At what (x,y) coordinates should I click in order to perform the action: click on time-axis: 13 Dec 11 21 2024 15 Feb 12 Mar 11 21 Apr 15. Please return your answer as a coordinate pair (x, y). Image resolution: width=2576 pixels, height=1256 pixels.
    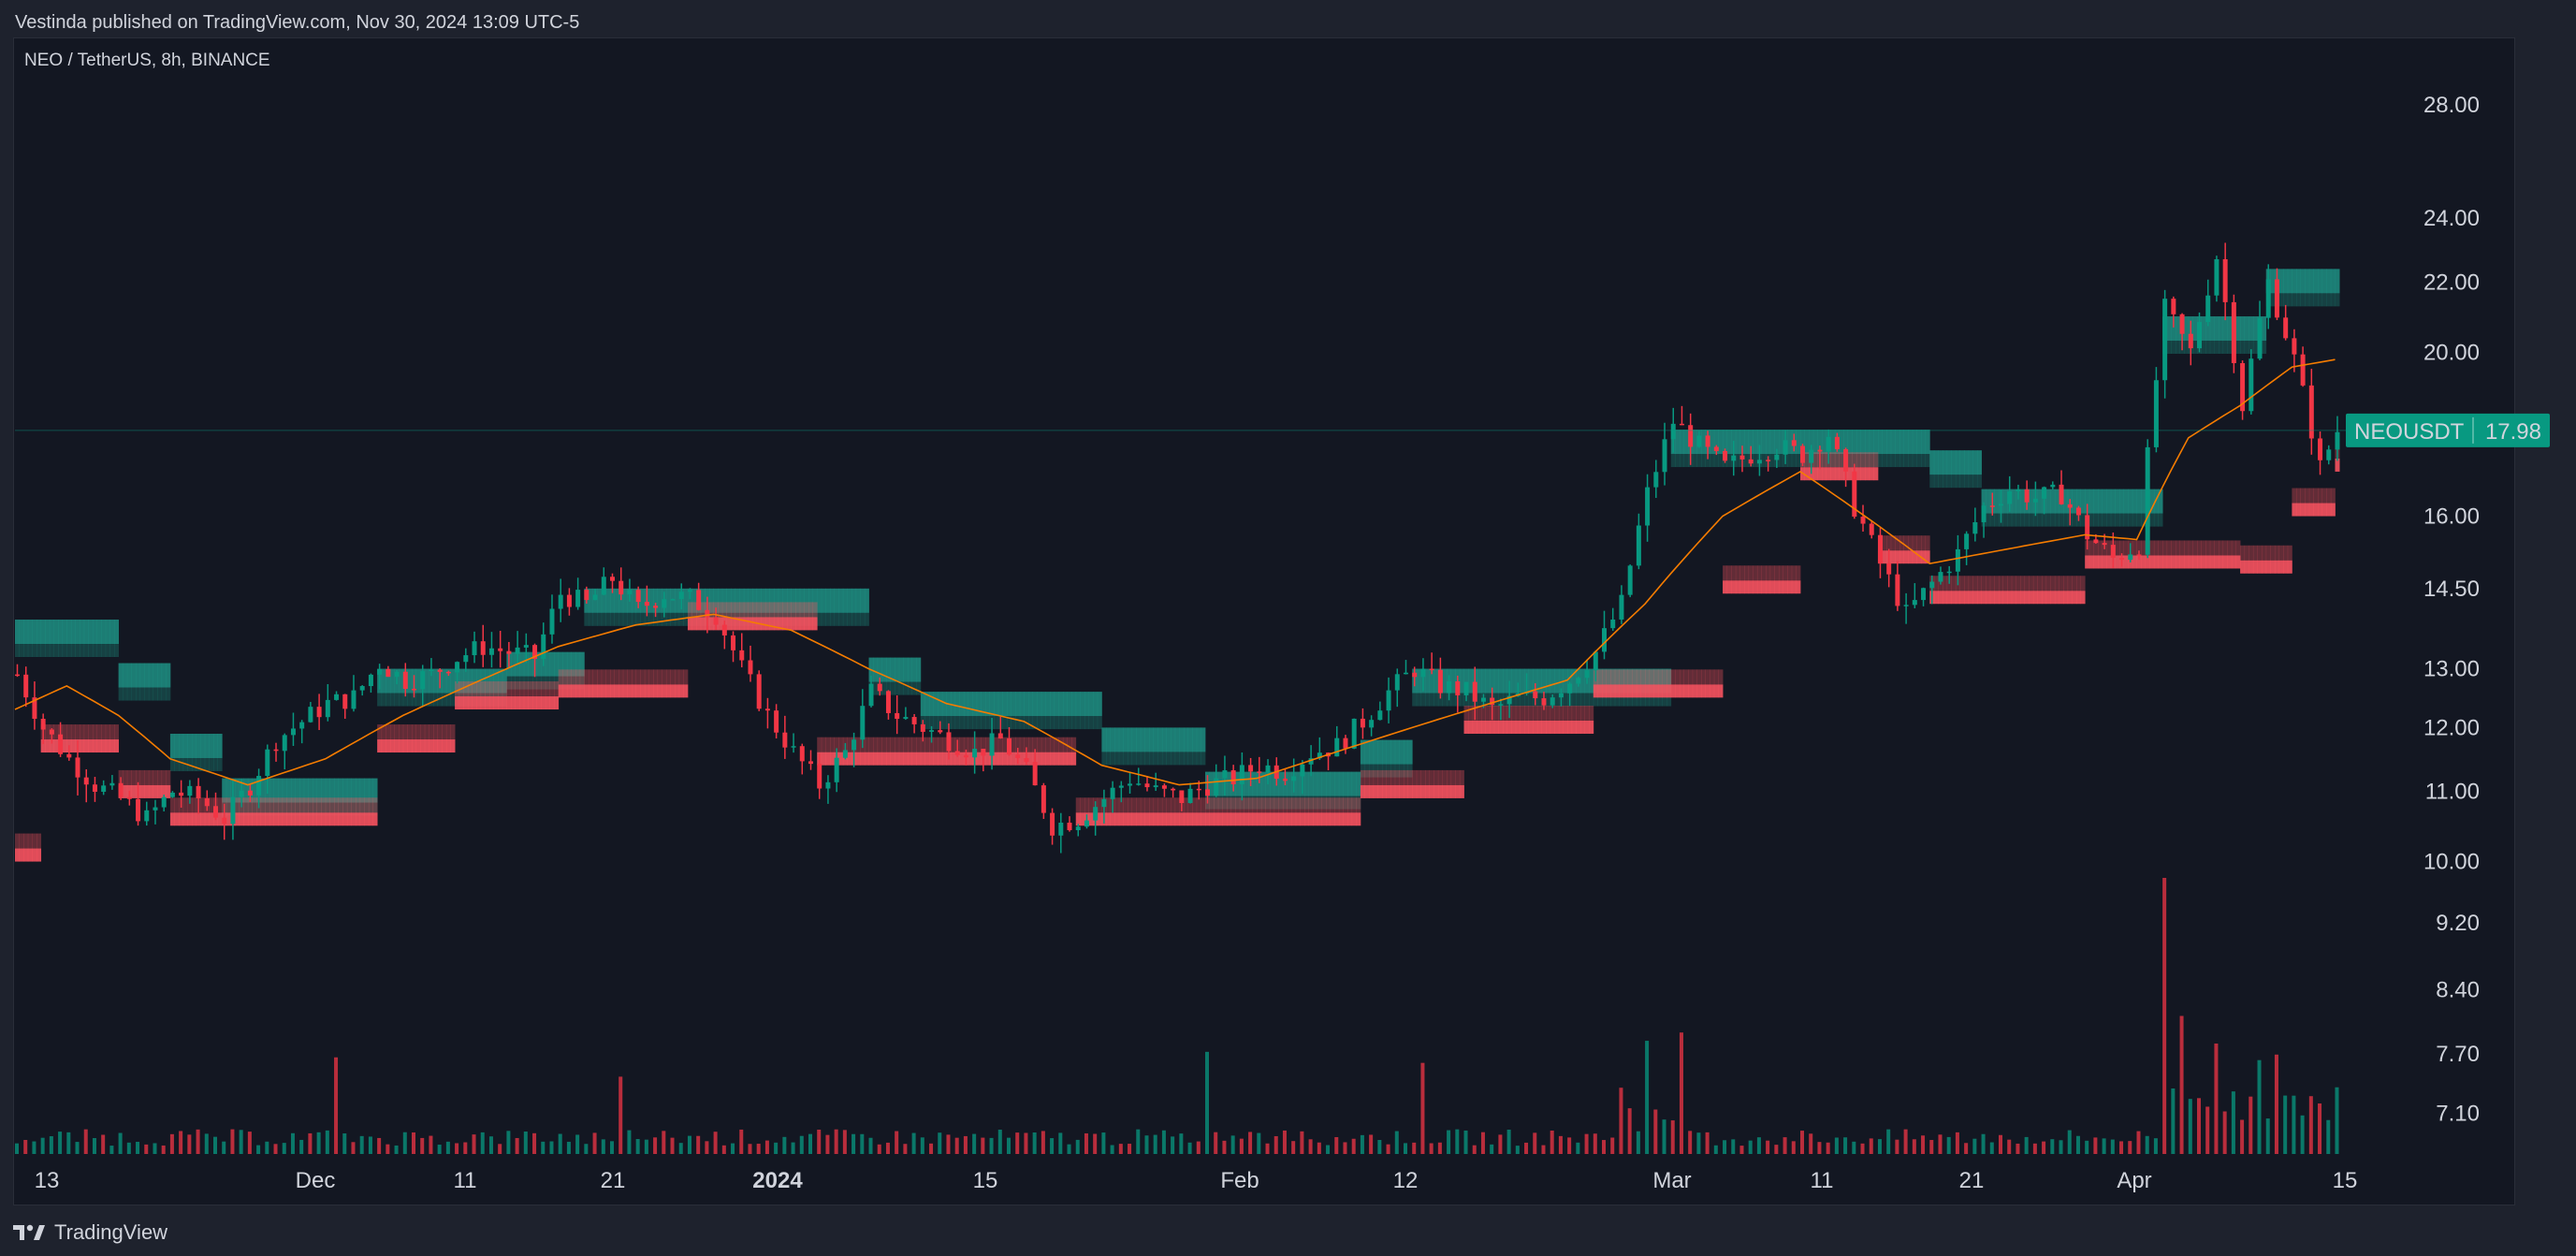
    Looking at the image, I should click on (1196, 1180).